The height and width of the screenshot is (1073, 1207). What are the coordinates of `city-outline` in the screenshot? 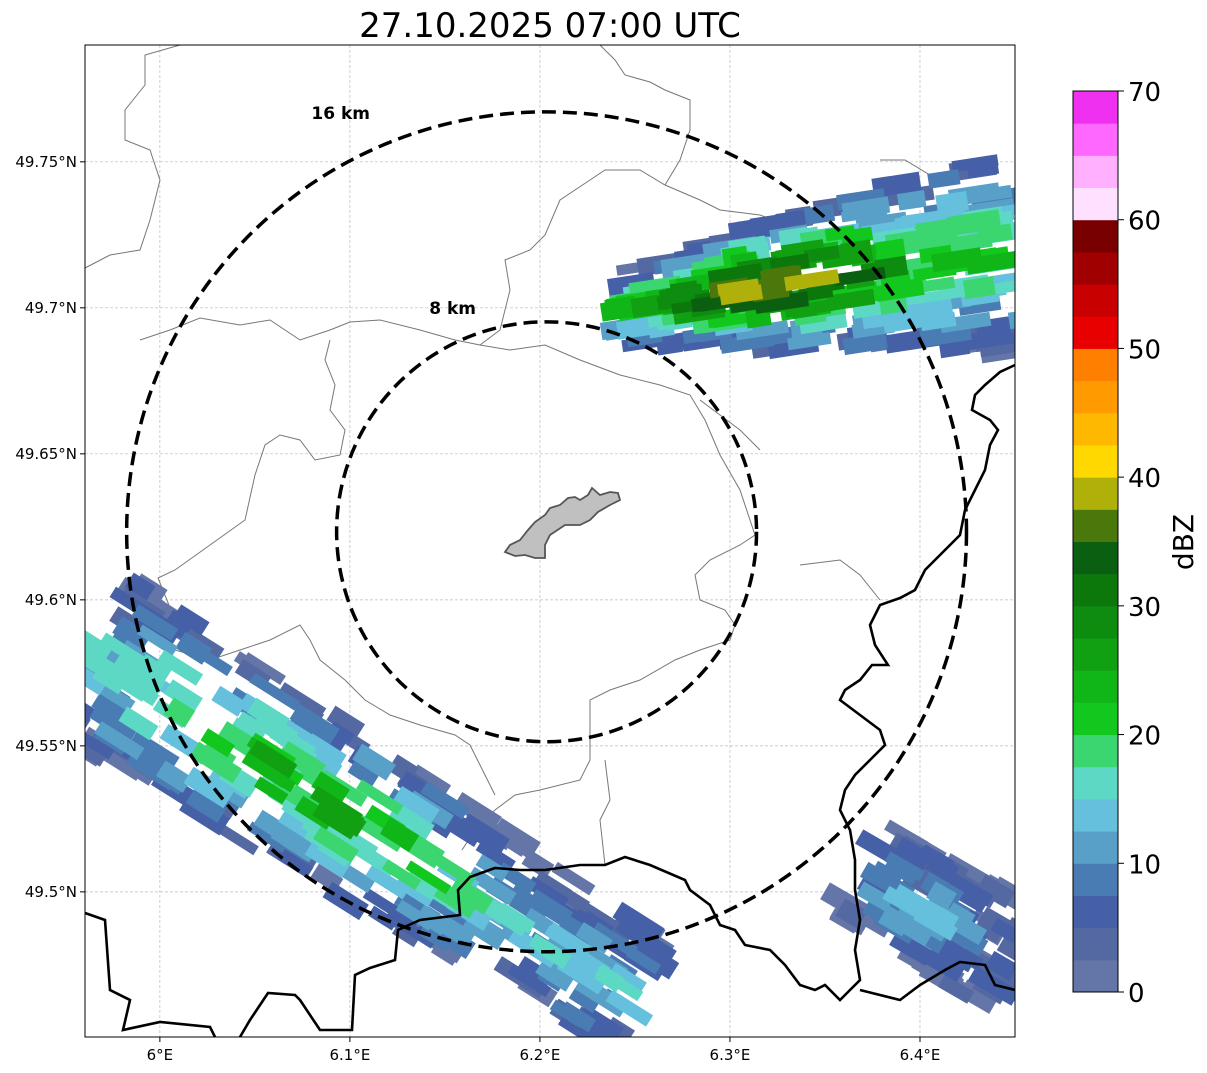 It's located at (562, 522).